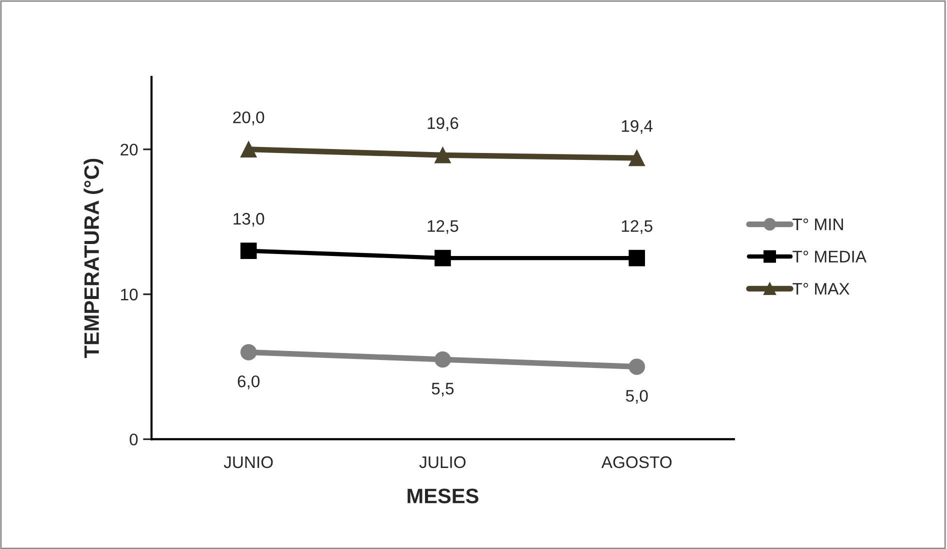  What do you see at coordinates (129, 294) in the screenshot?
I see `y-tick-label: 10` at bounding box center [129, 294].